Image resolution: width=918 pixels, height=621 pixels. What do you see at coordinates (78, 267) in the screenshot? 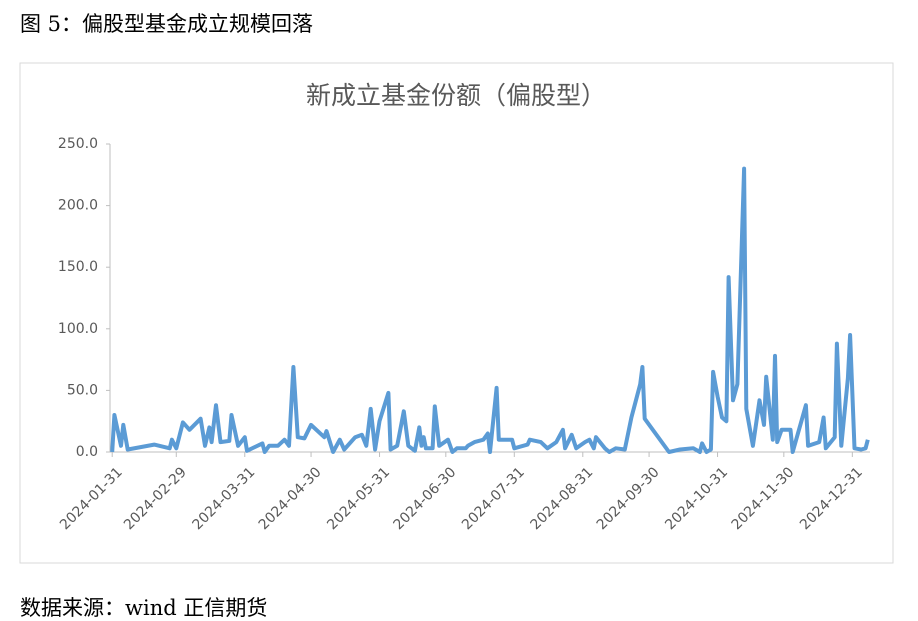
I see `y-tick-label: 150.0` at bounding box center [78, 267].